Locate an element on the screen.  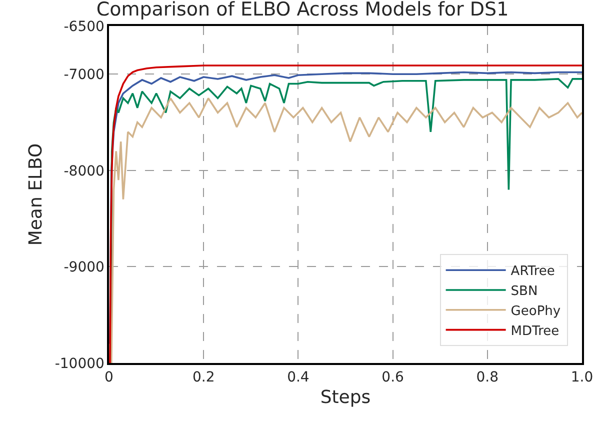
y-tick-label: -10000 is located at coordinates (79, 364).